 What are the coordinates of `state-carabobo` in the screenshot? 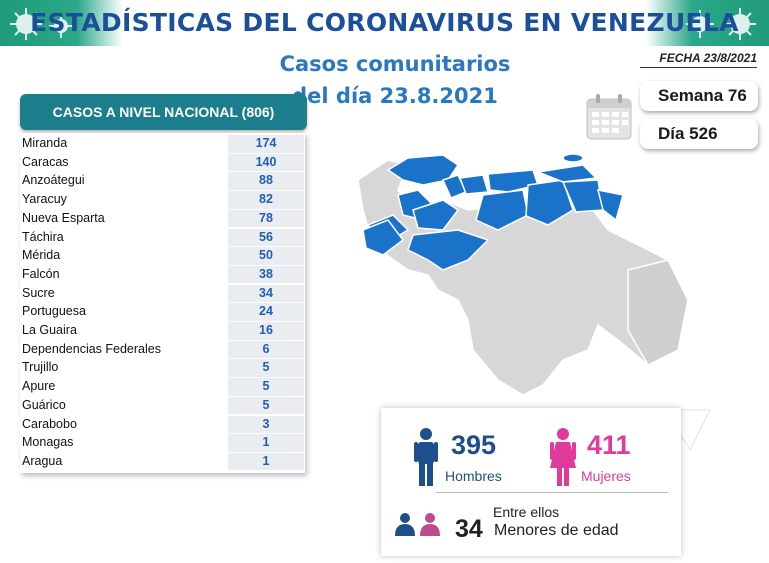 It's located at (473, 184).